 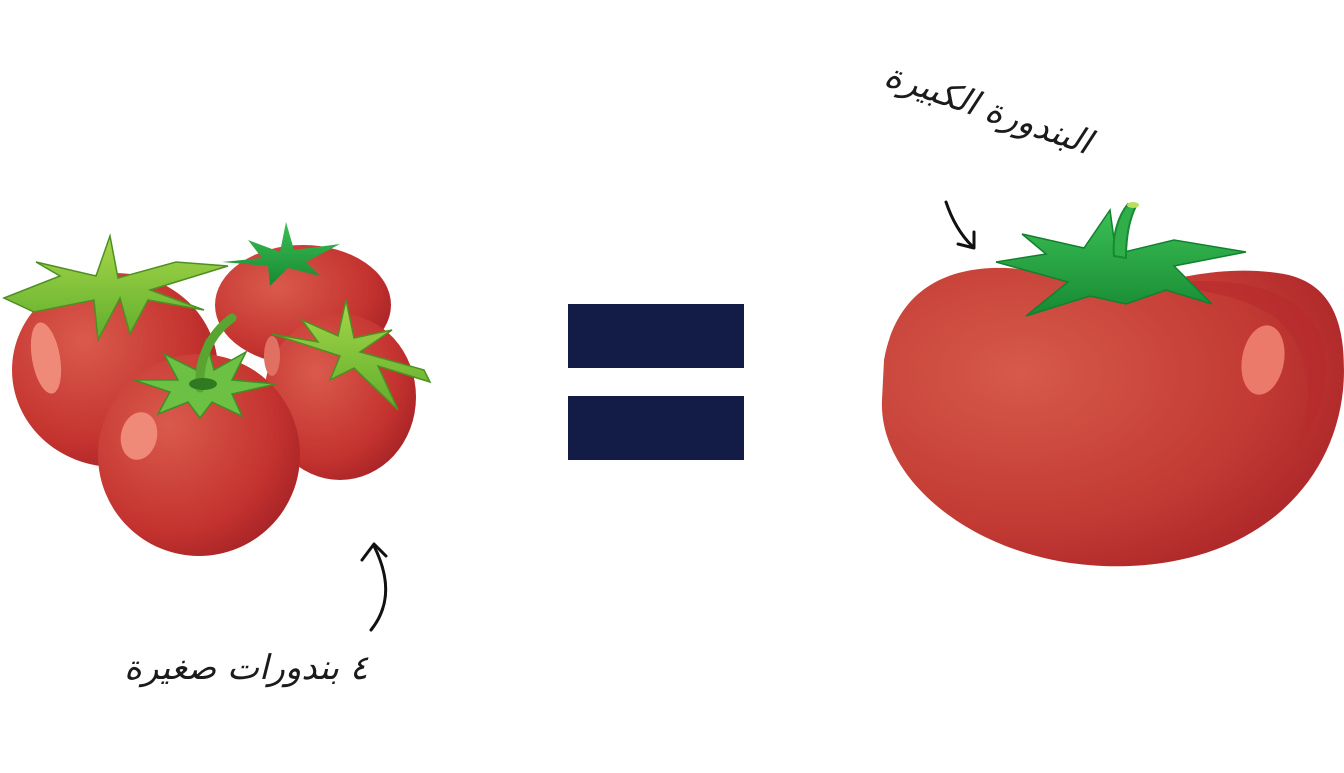 I want to click on small-tomato-front, so click(x=199, y=434).